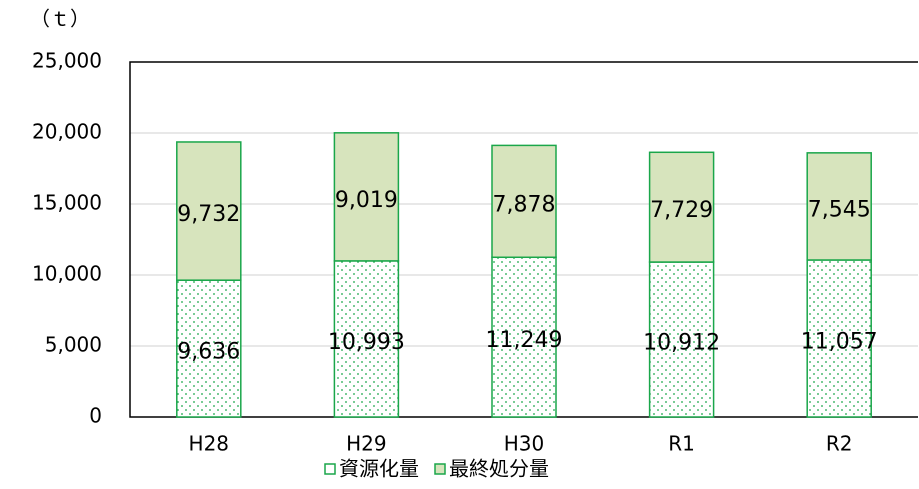 This screenshot has height=489, width=919. Describe the element at coordinates (366, 200) in the screenshot. I see `data-label: 9,019` at that location.